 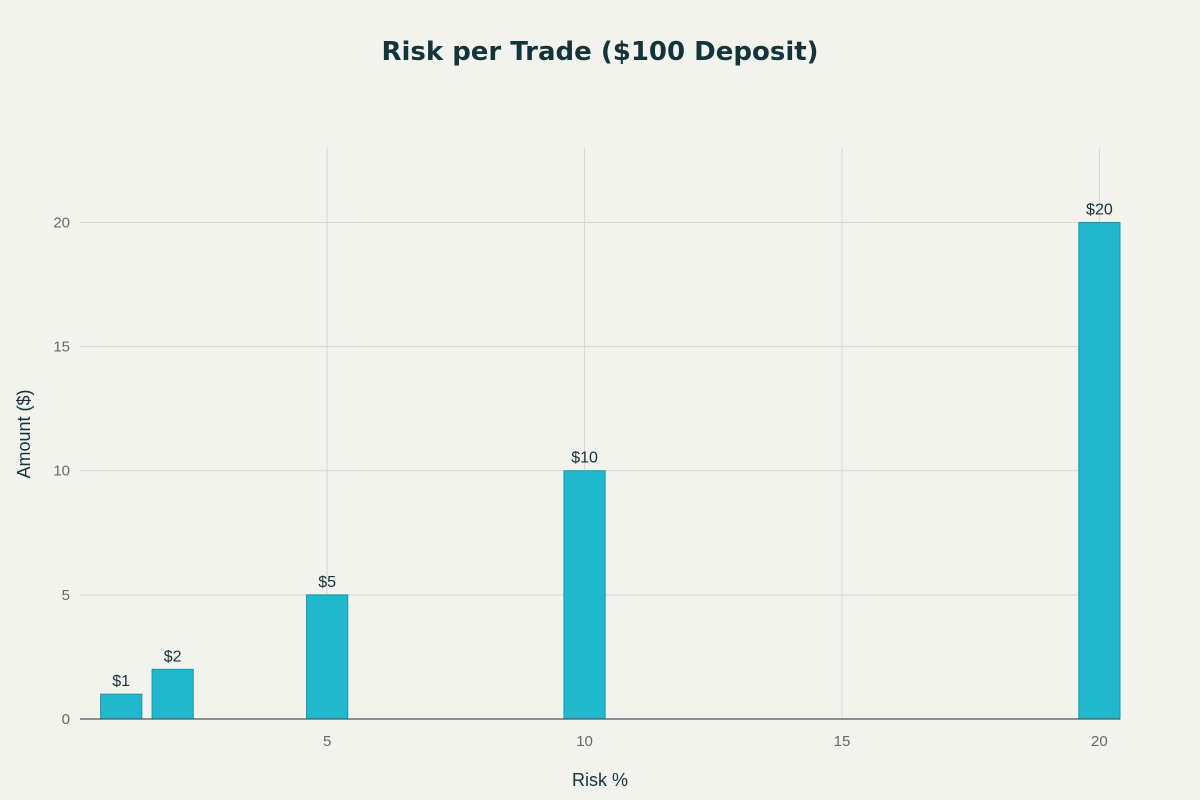 I want to click on y-tick-label: 20, so click(x=61, y=222).